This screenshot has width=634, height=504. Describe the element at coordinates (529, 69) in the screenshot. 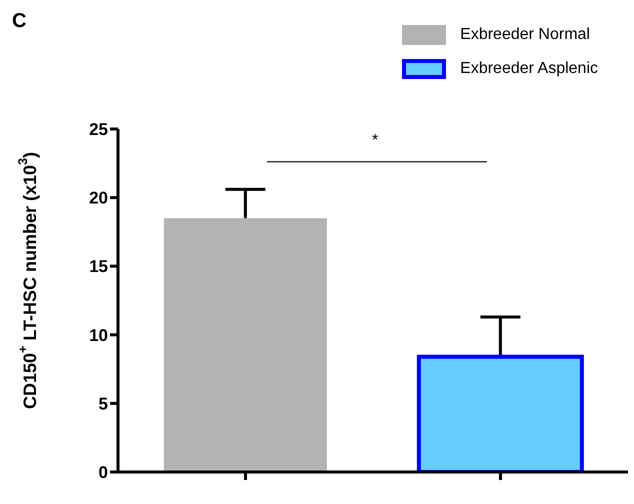

I see `legend-label: Exbreeder Asplenic` at that location.